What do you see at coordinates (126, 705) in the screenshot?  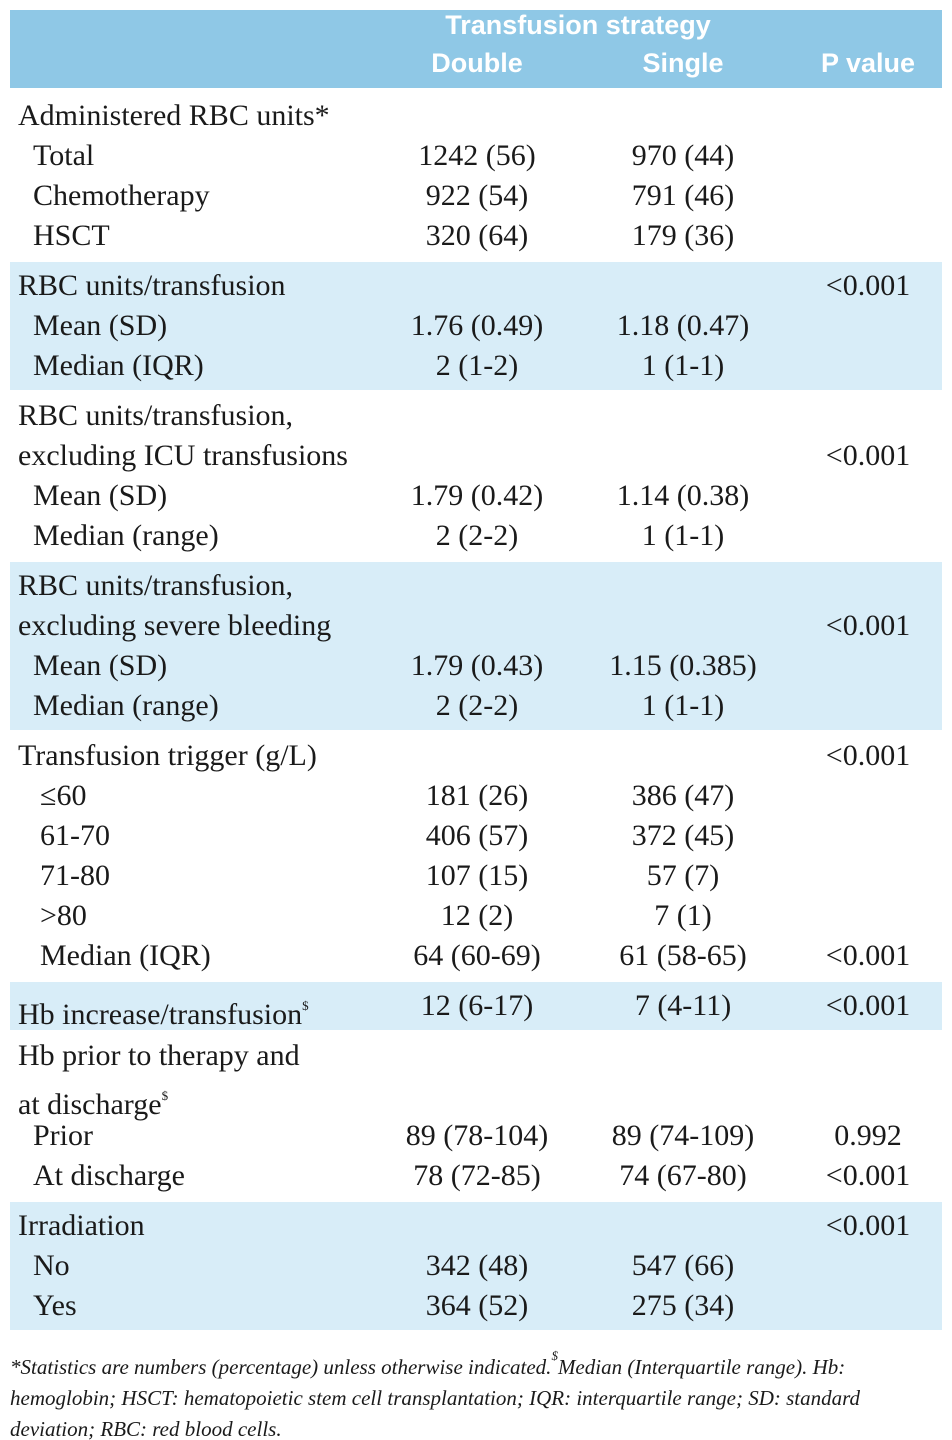 I see `row-label: Median (range)` at bounding box center [126, 705].